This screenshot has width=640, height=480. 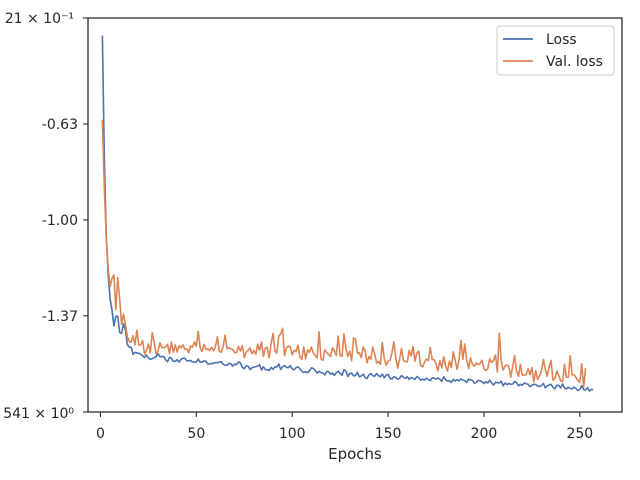 I want to click on x-tick-label: 250, so click(x=579, y=434).